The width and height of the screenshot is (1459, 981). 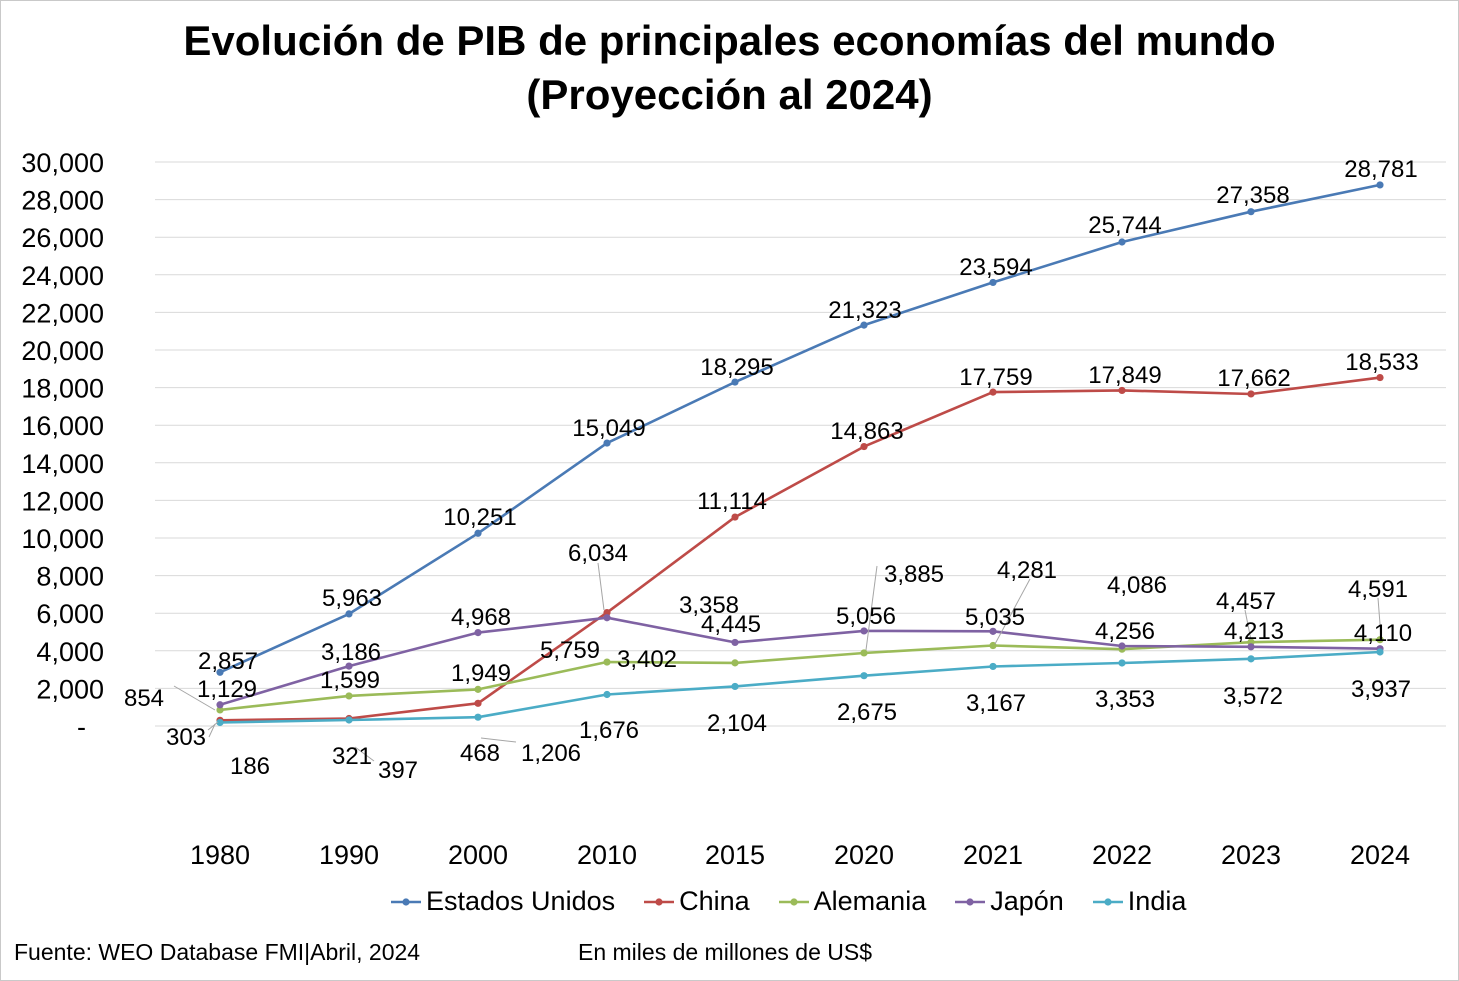 What do you see at coordinates (1381, 362) in the screenshot?
I see `data-label: 18,533` at bounding box center [1381, 362].